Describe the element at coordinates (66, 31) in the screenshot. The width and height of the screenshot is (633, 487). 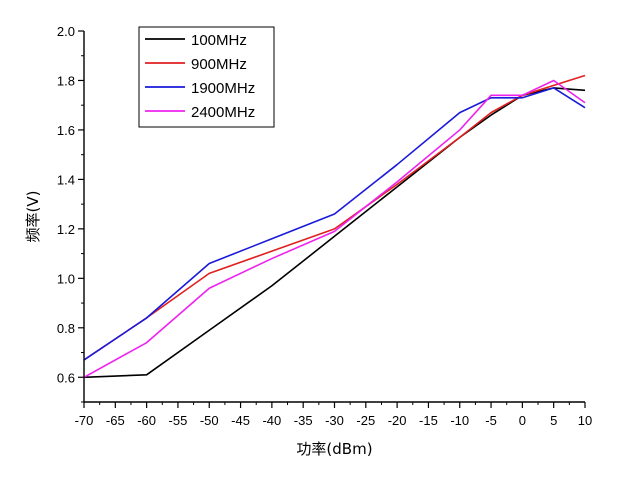
I see `y-tick-label: 2.0` at that location.